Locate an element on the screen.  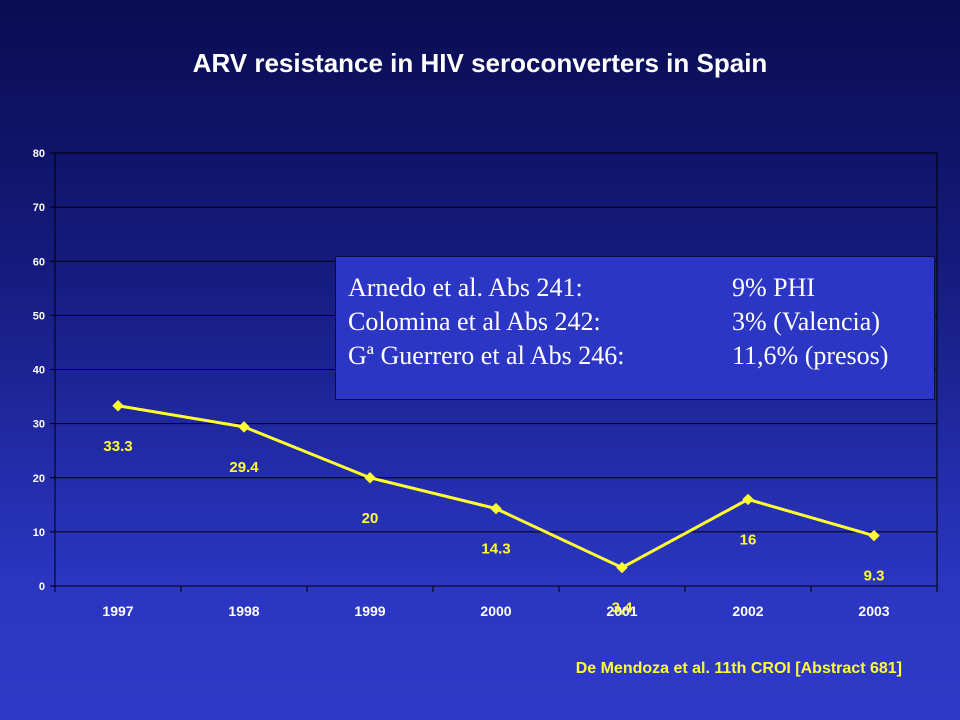
annotation-value: 11,6% (presos) is located at coordinates (810, 355).